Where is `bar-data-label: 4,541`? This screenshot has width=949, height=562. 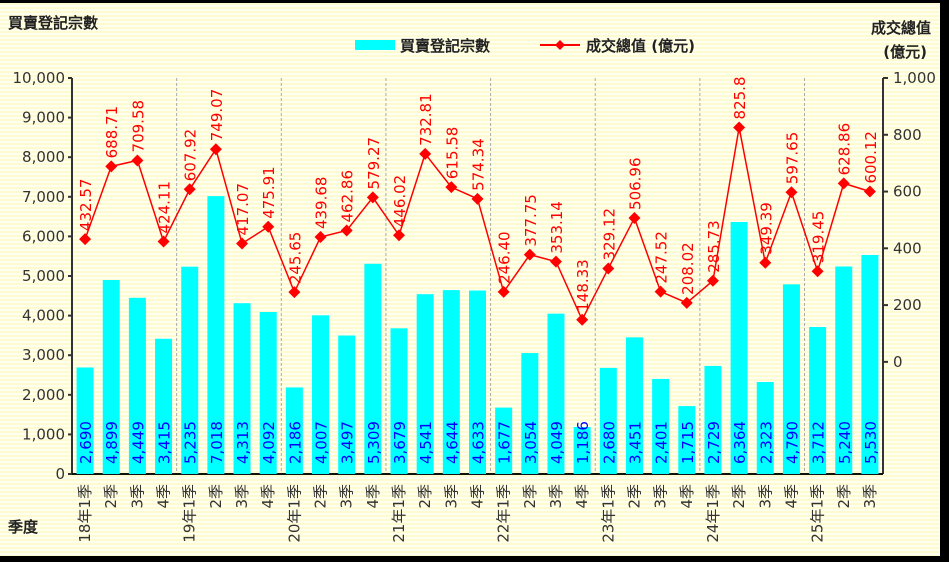
bar-data-label: 4,541 is located at coordinates (426, 442).